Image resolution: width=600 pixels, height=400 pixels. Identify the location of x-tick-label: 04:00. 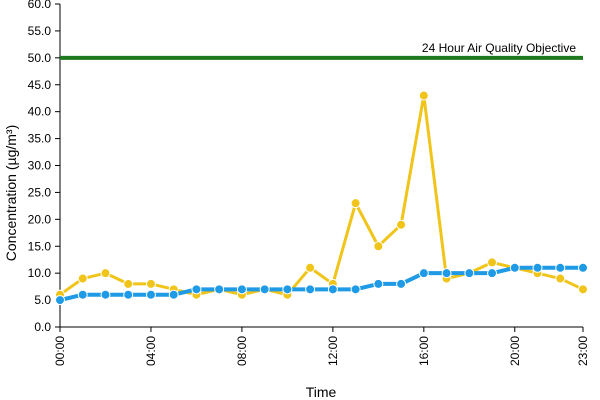
(151, 351).